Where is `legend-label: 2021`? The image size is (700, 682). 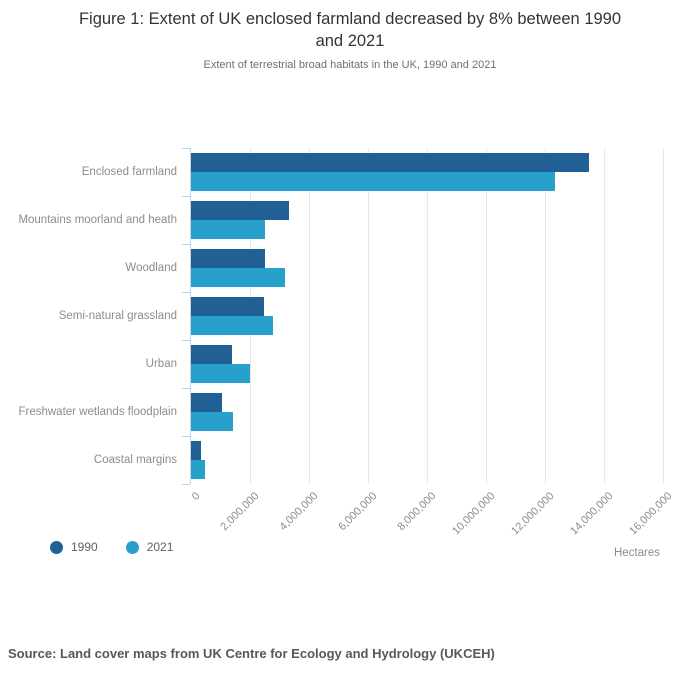
legend-label: 2021 is located at coordinates (160, 547).